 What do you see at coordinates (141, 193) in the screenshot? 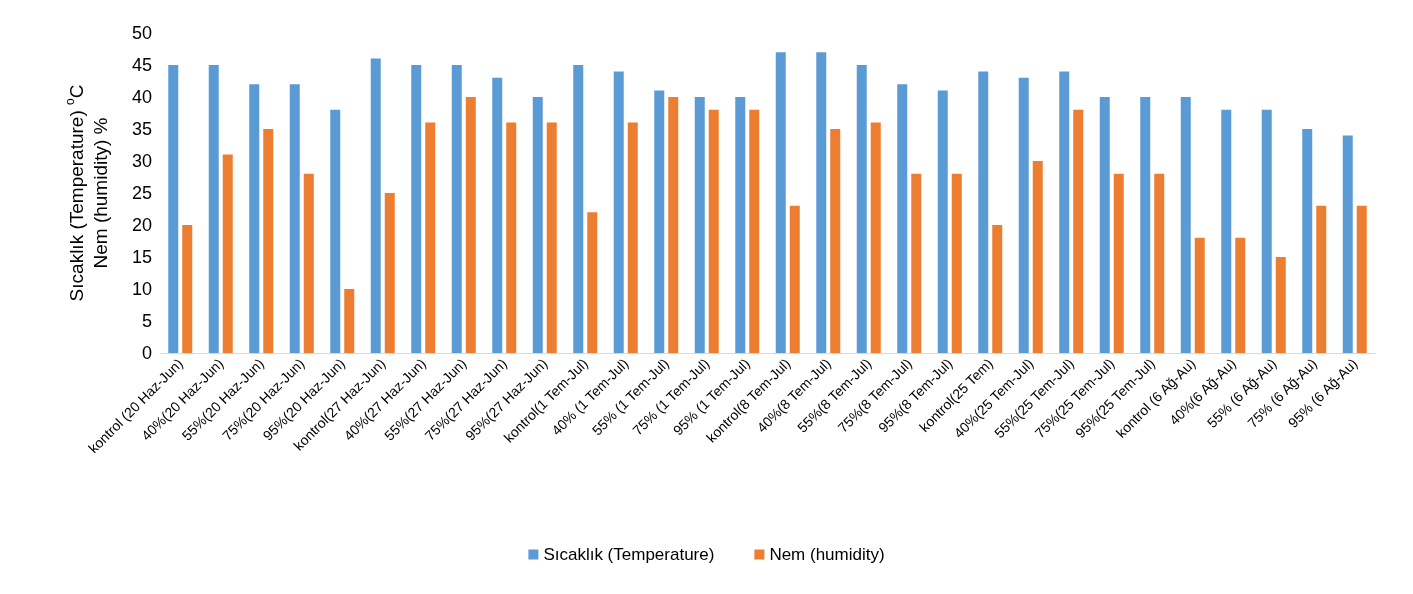
I see `y-tick-label: 25` at bounding box center [141, 193].